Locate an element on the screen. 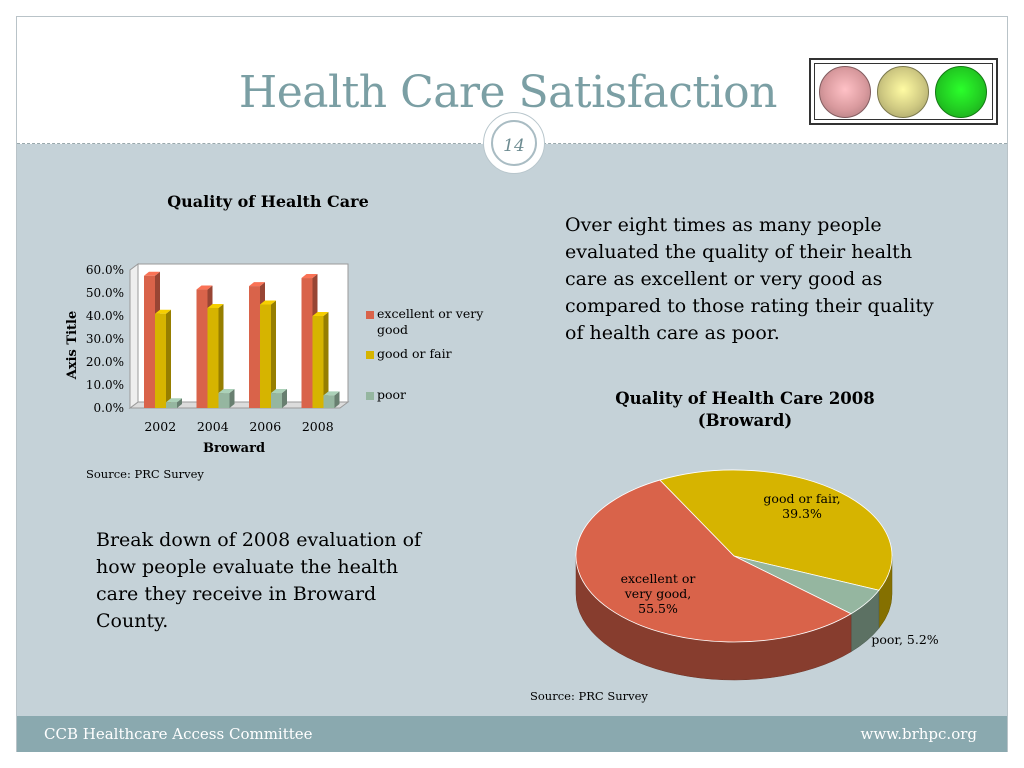 The height and width of the screenshot is (768, 1024). page-number-badge: 14 is located at coordinates (514, 143).